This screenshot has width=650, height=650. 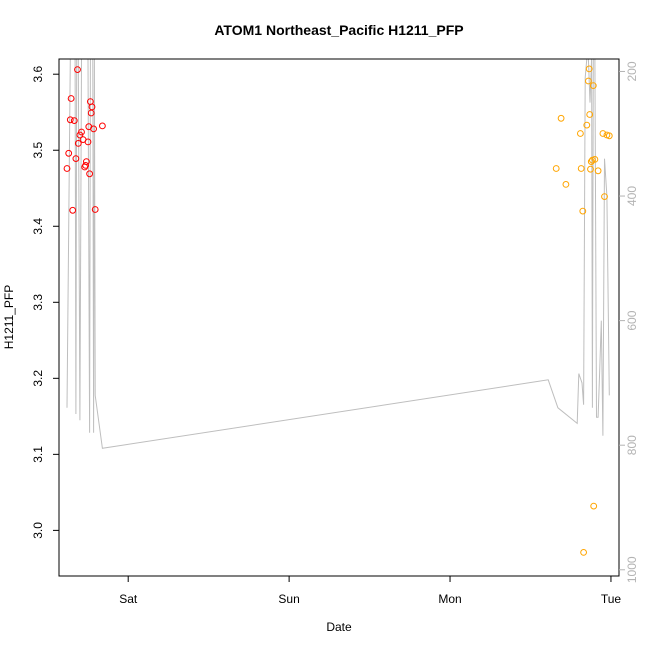 I want to click on y-tick-label: 3.3, so click(x=38, y=302).